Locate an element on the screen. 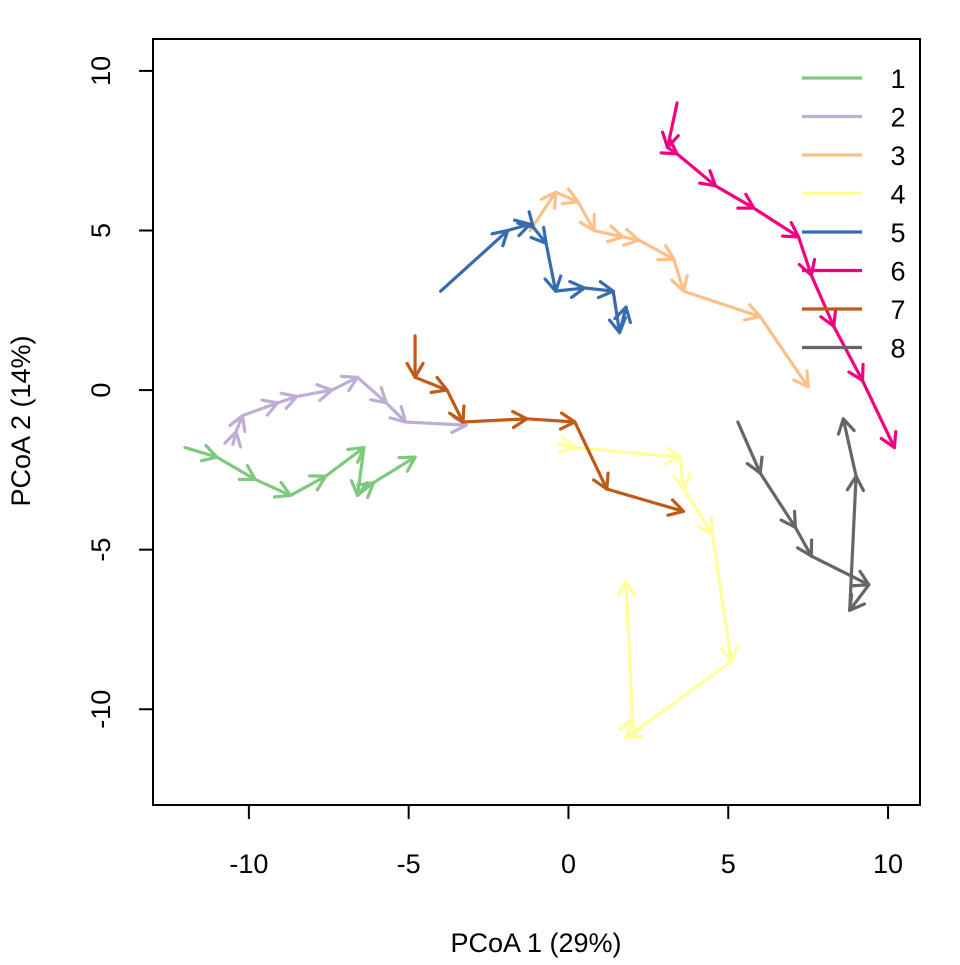 This screenshot has height=965, width=960. legend-label-5: 5 is located at coordinates (897, 233).